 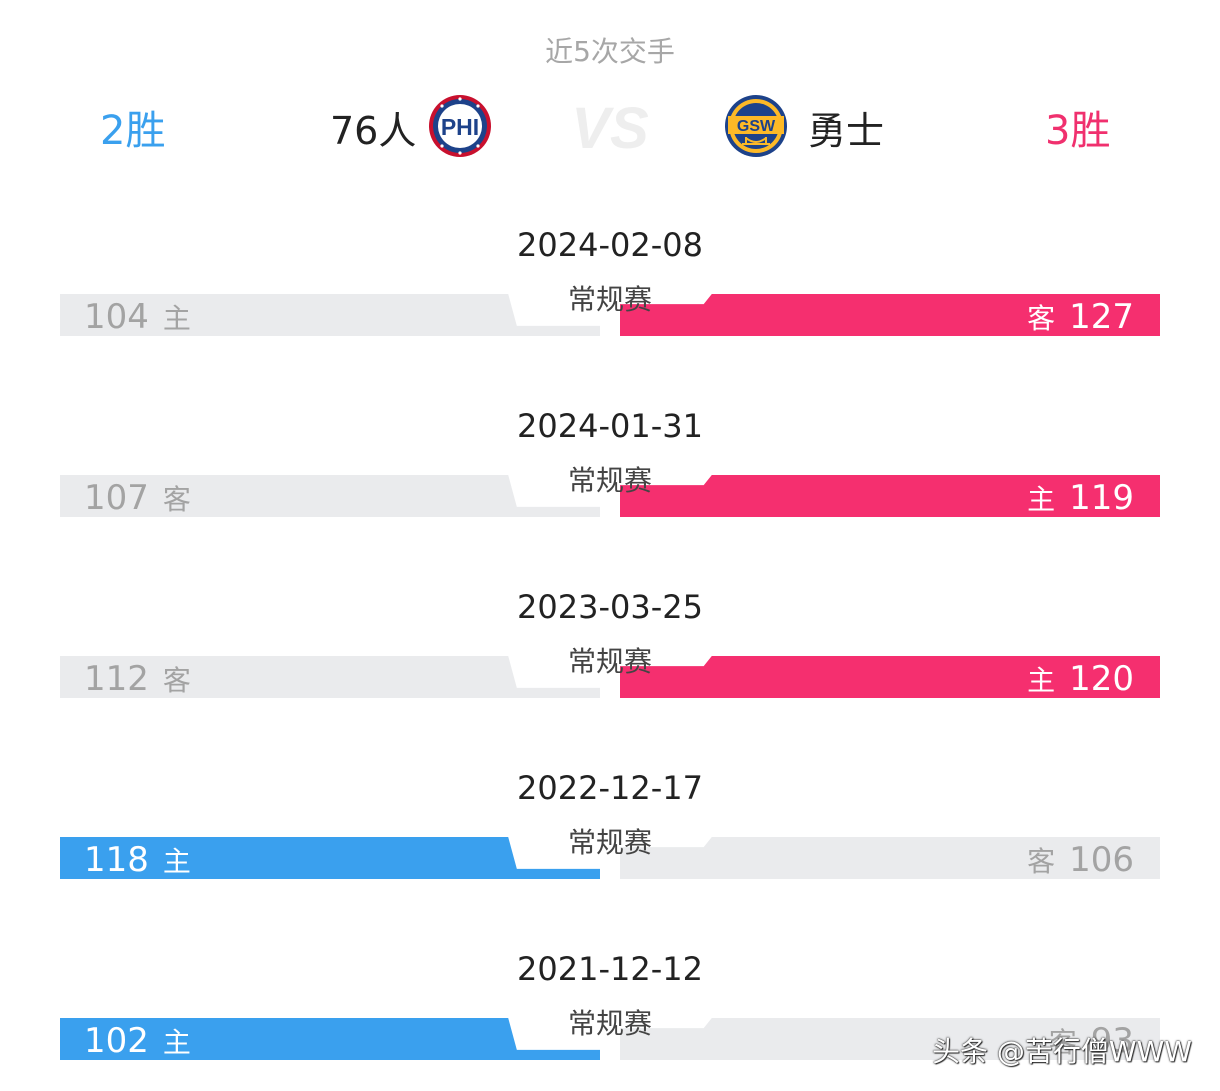 I want to click on left-team-wins: 2胜, so click(x=133, y=131).